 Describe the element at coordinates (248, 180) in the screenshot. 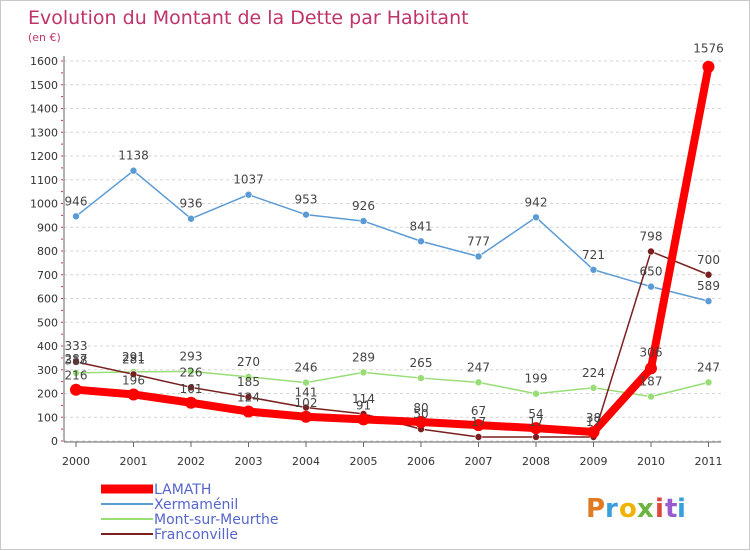

I see `data-label: 1037` at that location.